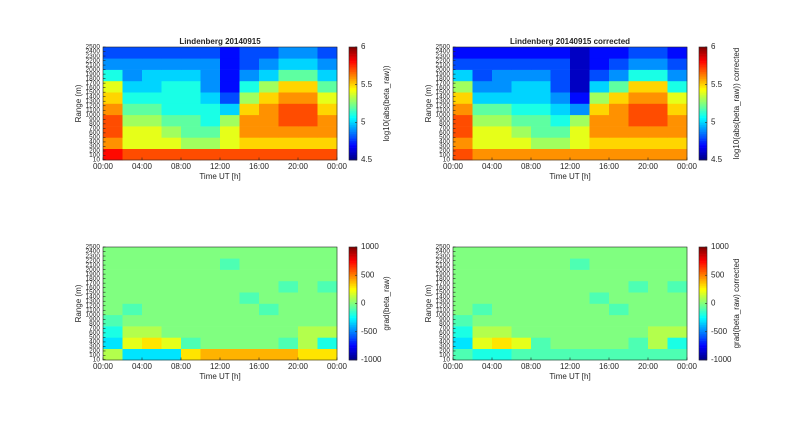 The width and height of the screenshot is (800, 427). I want to click on y-tick-label: 700, so click(444, 128).